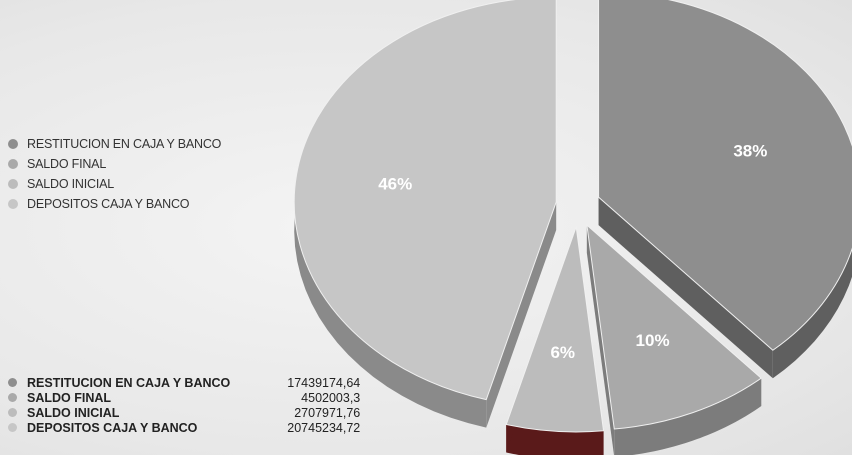 The height and width of the screenshot is (455, 852). I want to click on legend-label: DEPOSITOS CAJA Y BANCO, so click(108, 204).